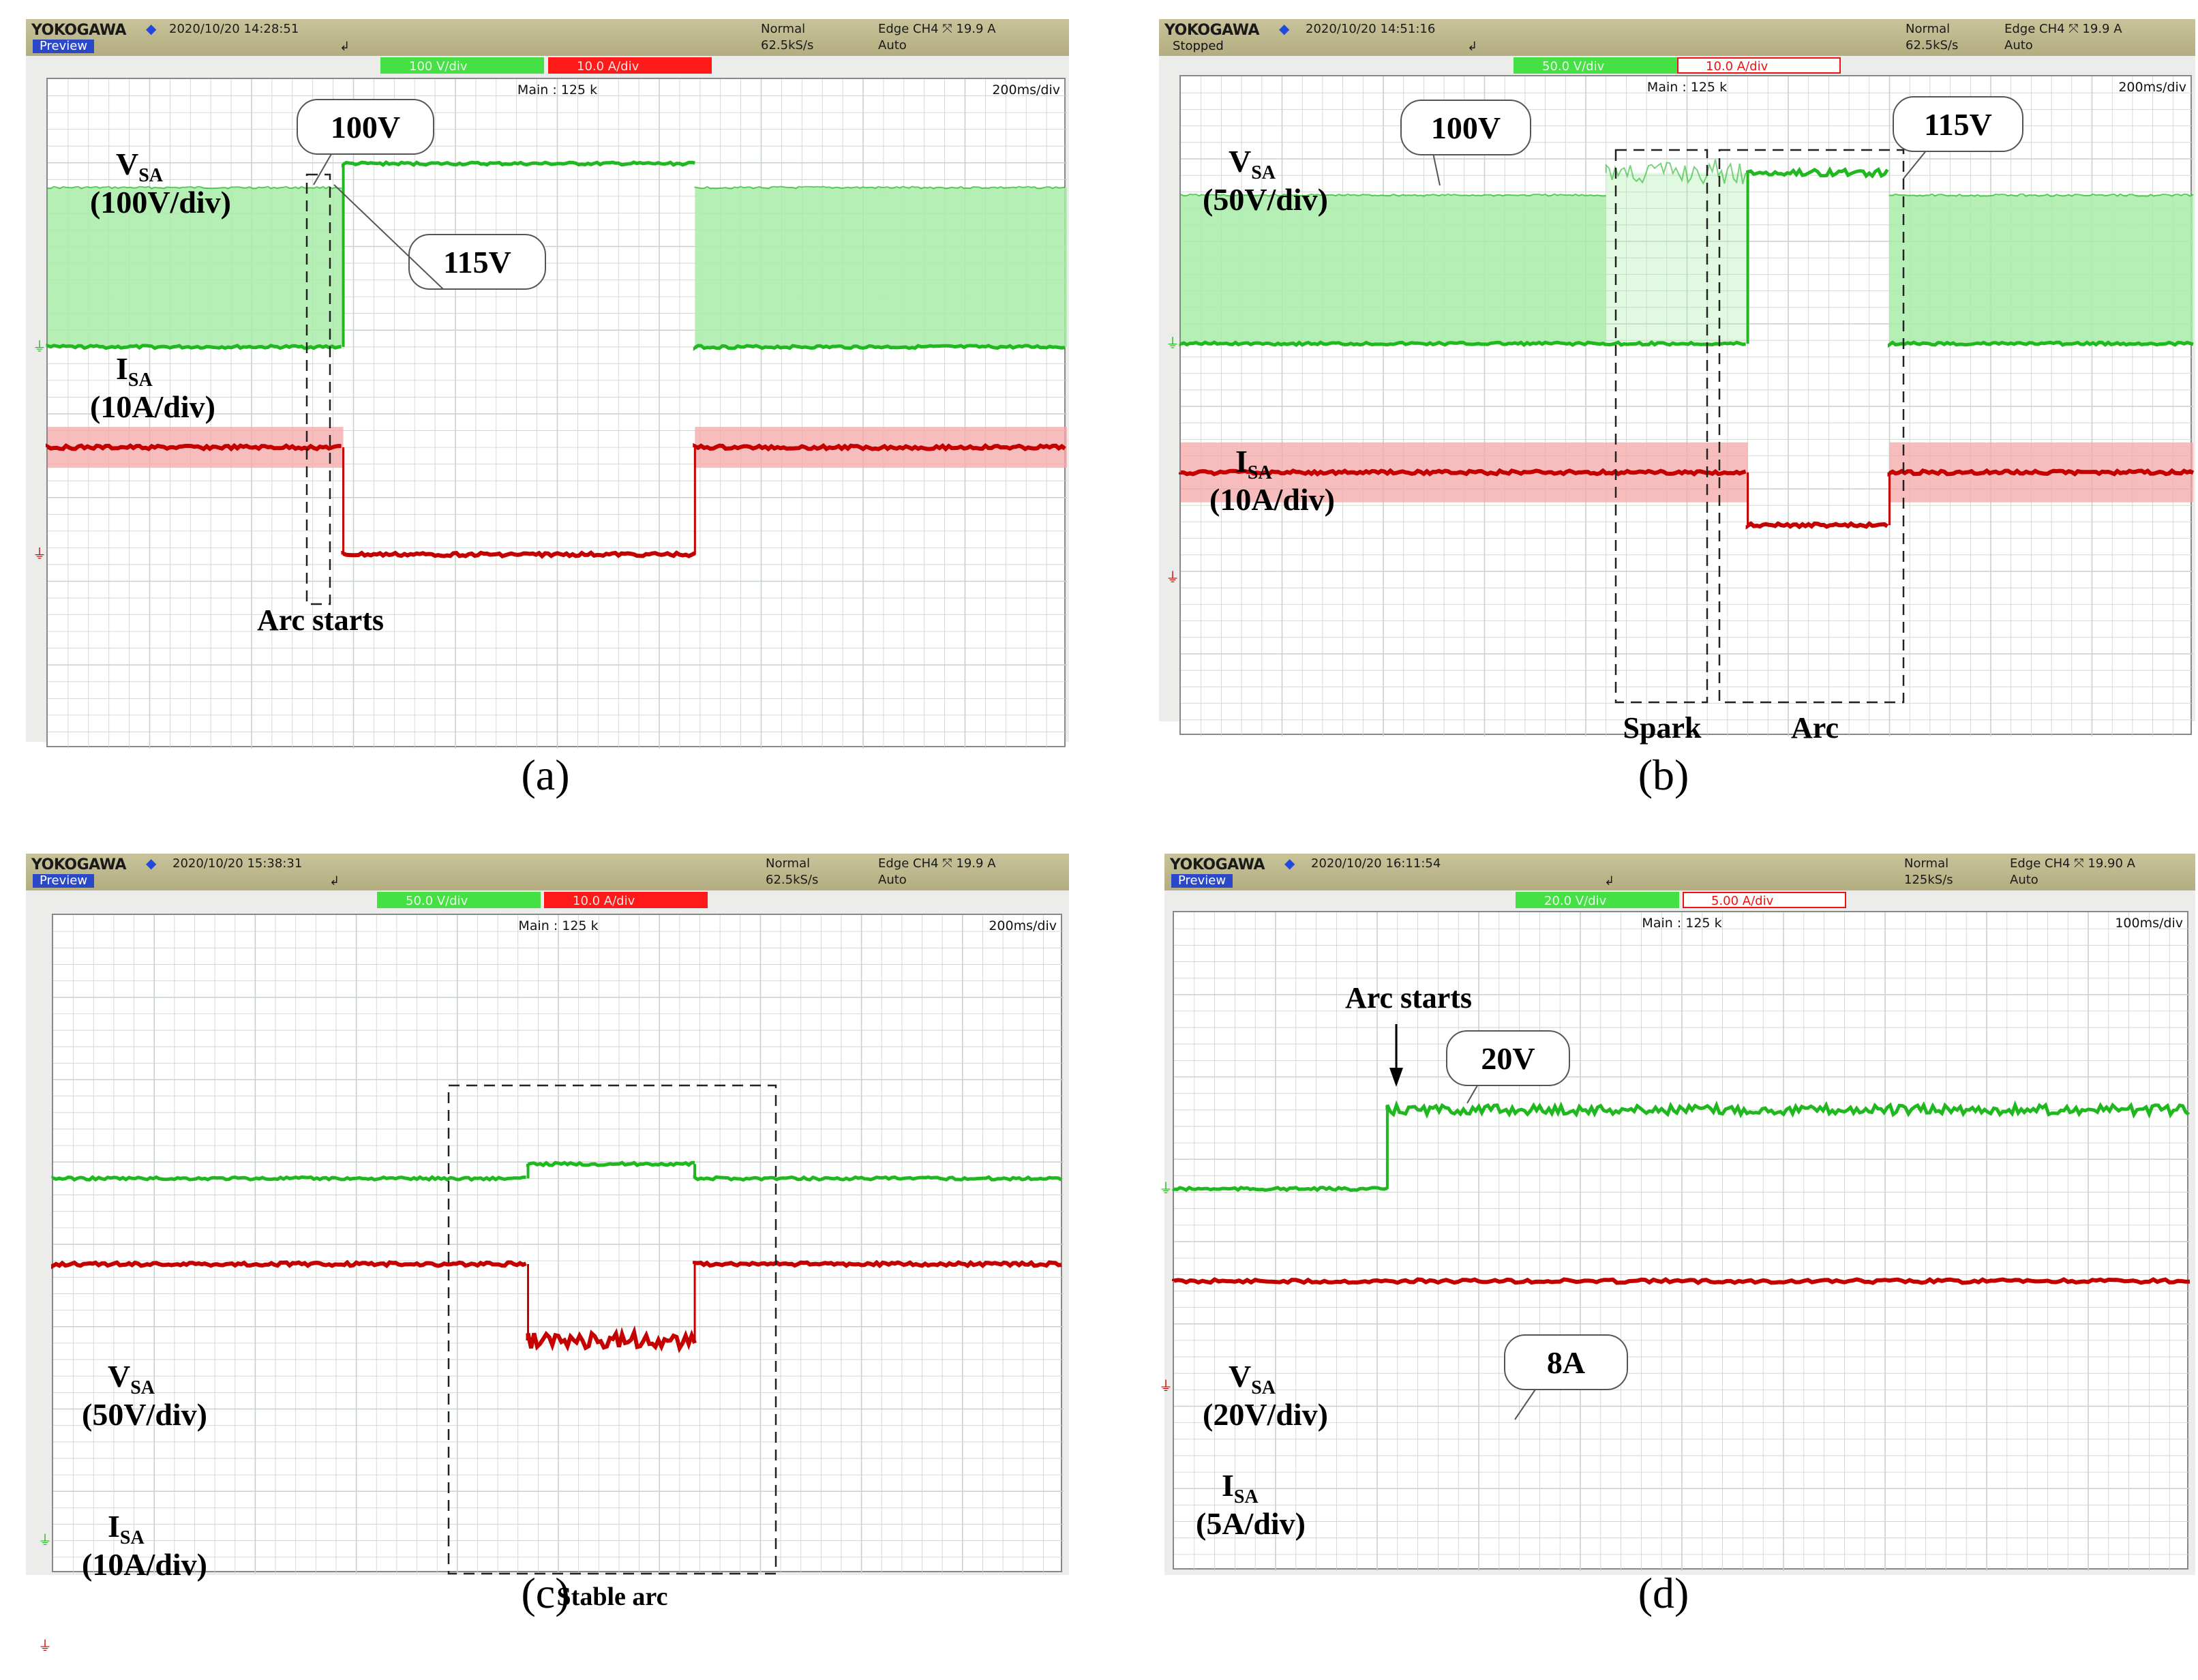  Describe the element at coordinates (1815, 728) in the screenshot. I see `region-label: Arc` at that location.